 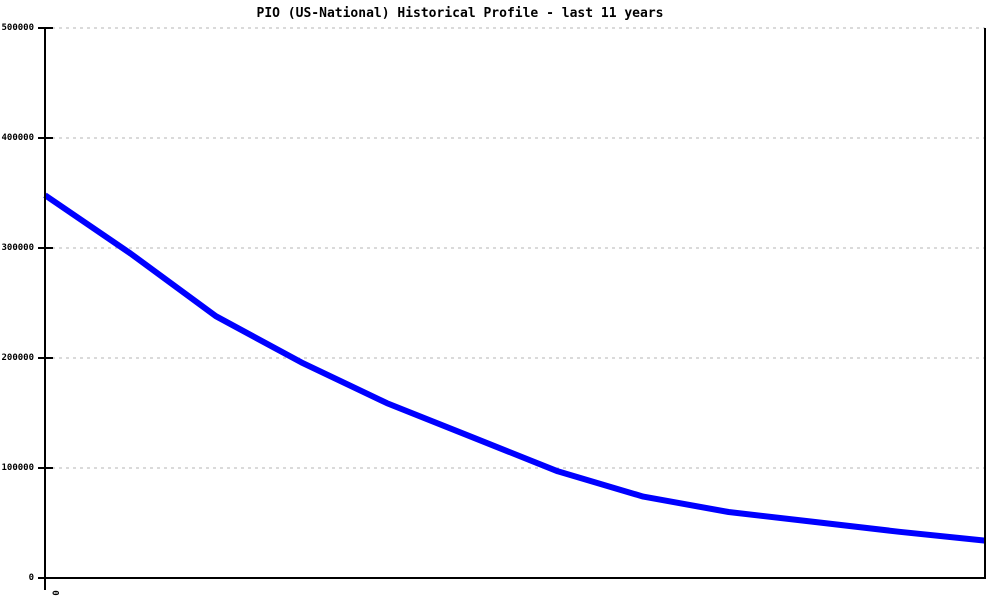 I want to click on y-axis-tick-label: 0, so click(x=31, y=578).